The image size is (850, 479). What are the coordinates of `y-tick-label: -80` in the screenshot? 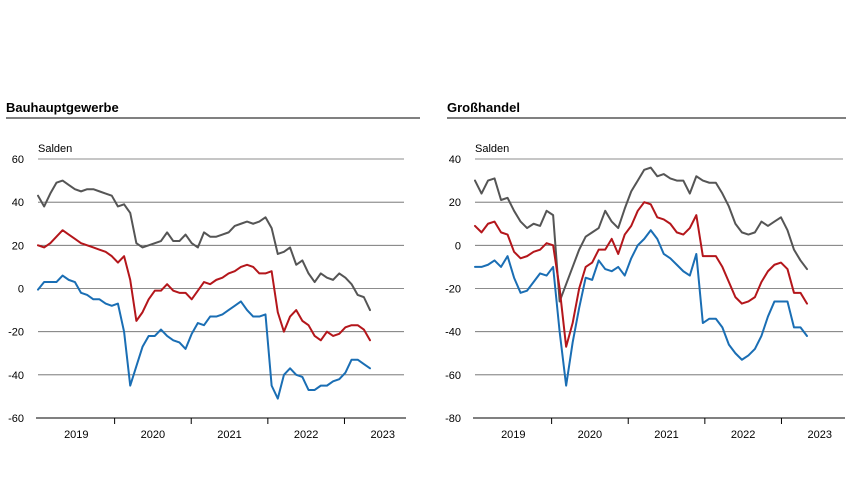 It's located at (453, 419).